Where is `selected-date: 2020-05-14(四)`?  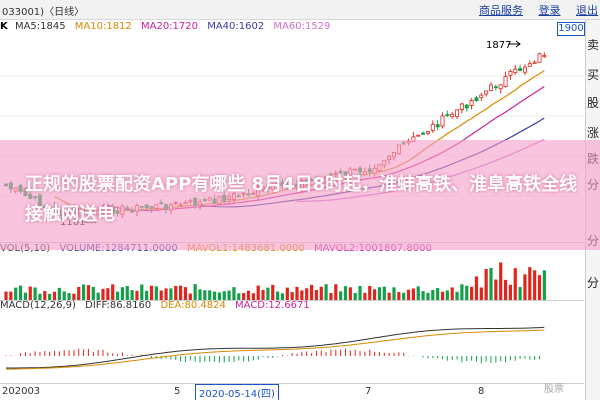
selected-date: 2020-05-14(四) is located at coordinates (237, 392).